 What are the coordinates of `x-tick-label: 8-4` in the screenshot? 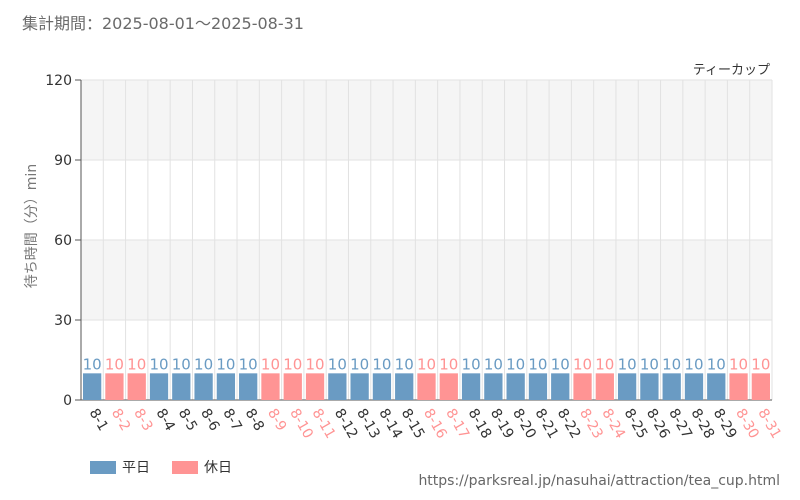 It's located at (165, 420).